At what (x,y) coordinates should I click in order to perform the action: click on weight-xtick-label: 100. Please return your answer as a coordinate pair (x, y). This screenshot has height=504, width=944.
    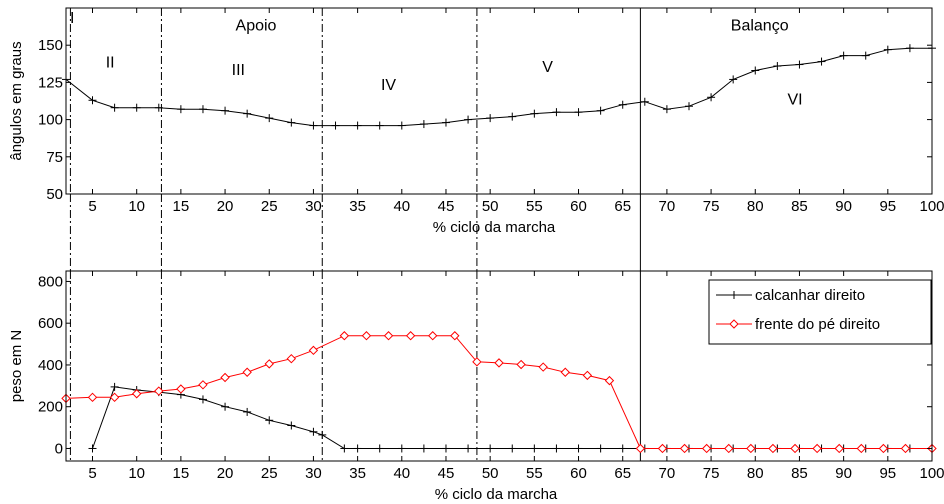
    Looking at the image, I should click on (931, 473).